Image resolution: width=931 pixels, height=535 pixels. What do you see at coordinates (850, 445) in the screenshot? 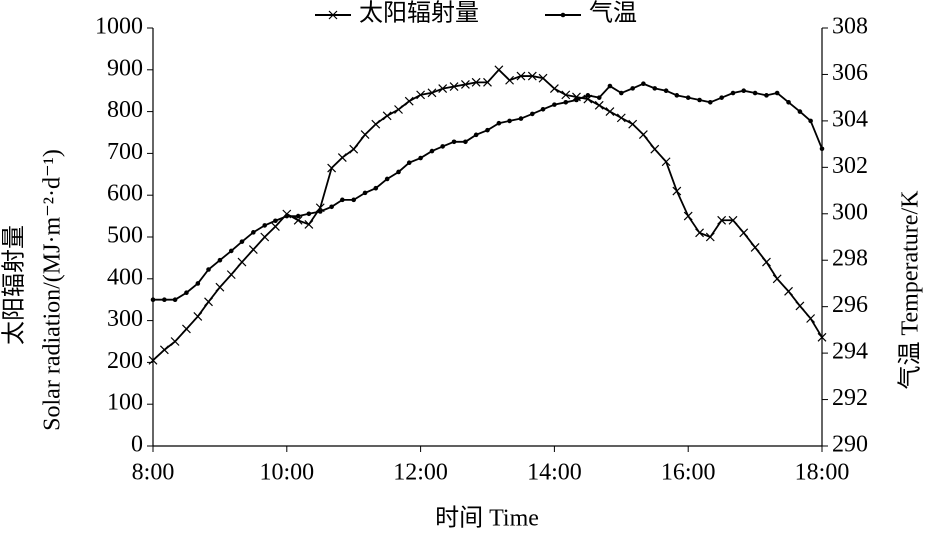
I see `y2-tick-label: 290` at bounding box center [850, 445].